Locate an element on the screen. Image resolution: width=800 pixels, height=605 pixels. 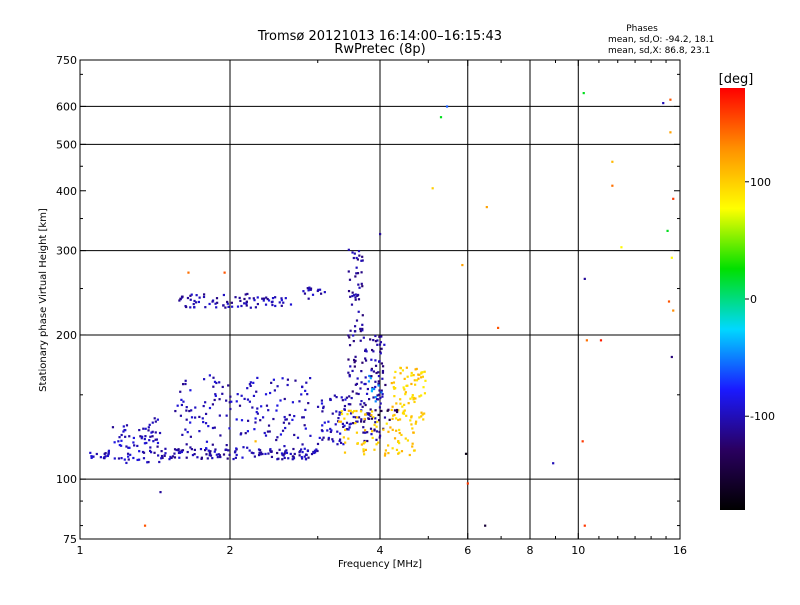
stats-o-mode: mean, sd,O: -94.2, 18.1 is located at coordinates (661, 40).